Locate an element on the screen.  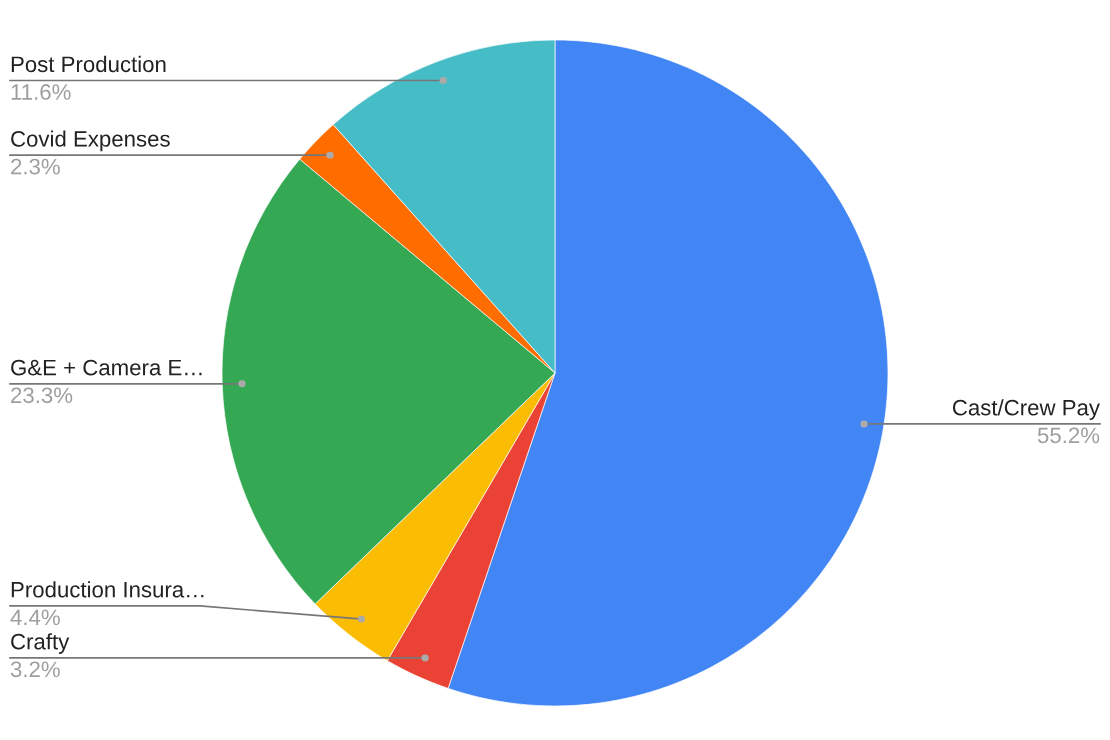
data-label: 3.2% is located at coordinates (35, 669).